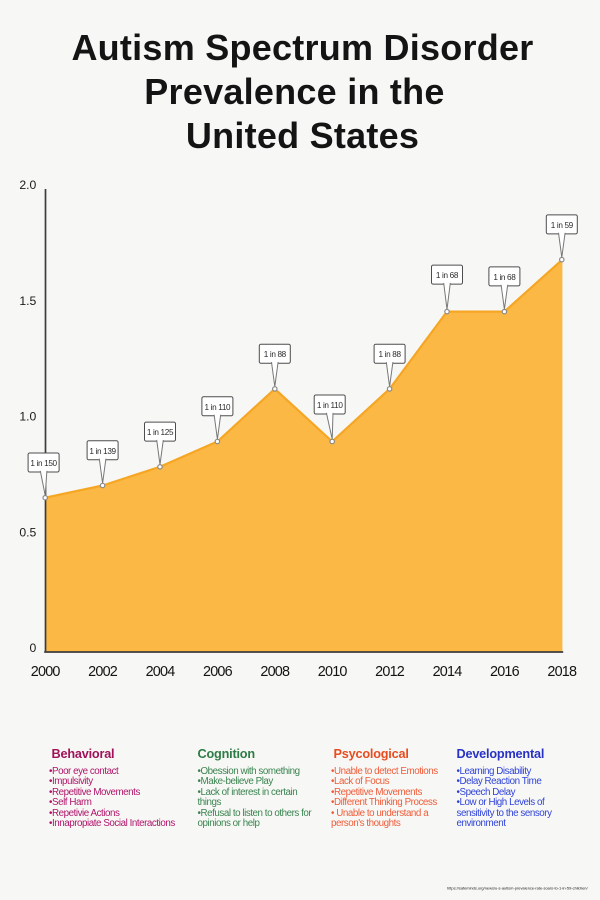  I want to click on svg-text: 2018, so click(562, 672).